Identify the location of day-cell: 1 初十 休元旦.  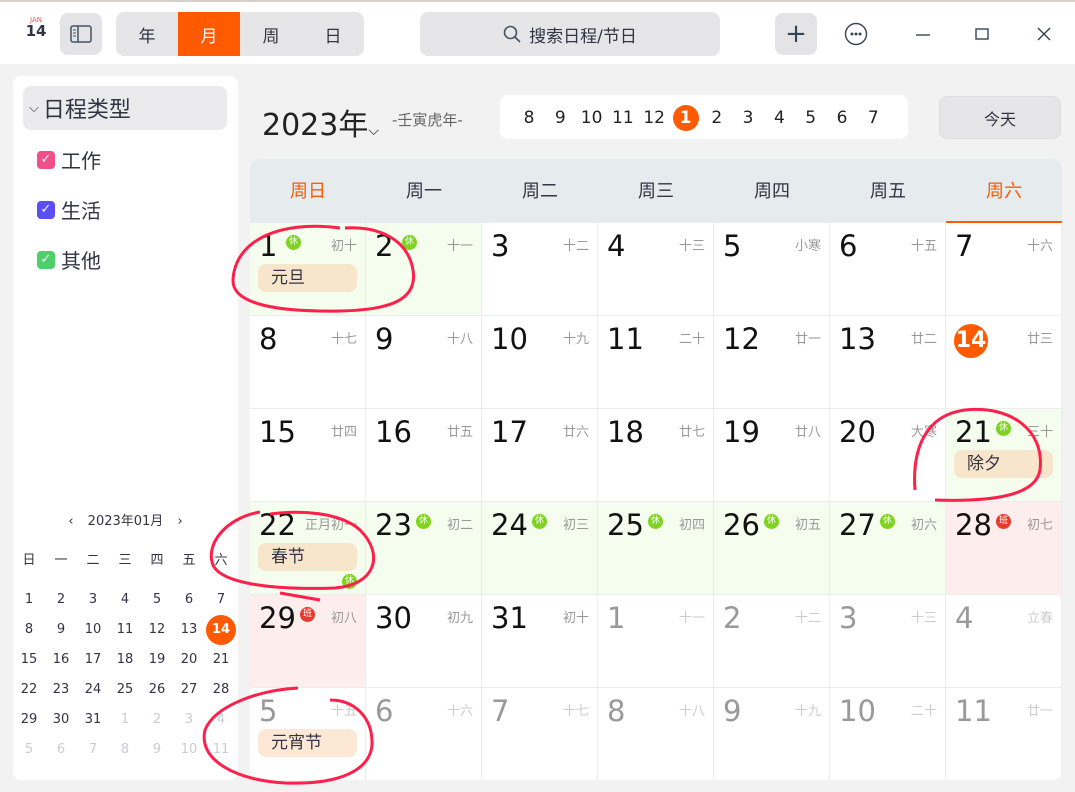
(308, 269).